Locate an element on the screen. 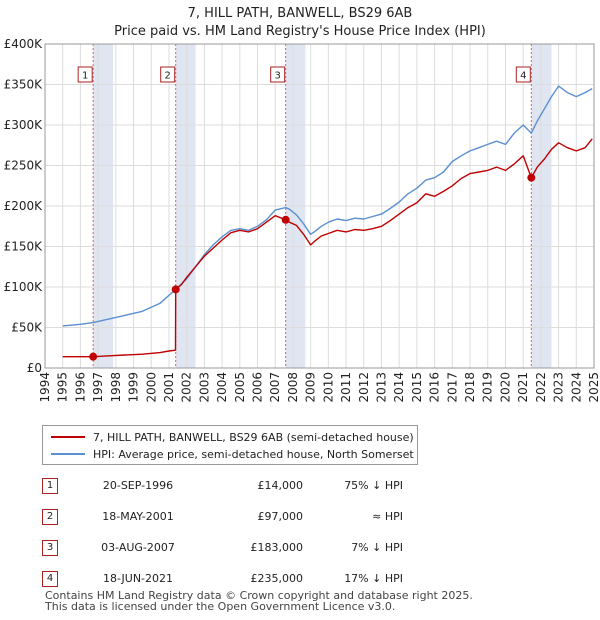  table-row: 4 18-JUN-2021 £235,000 17% ↓ HPI is located at coordinates (222, 578).